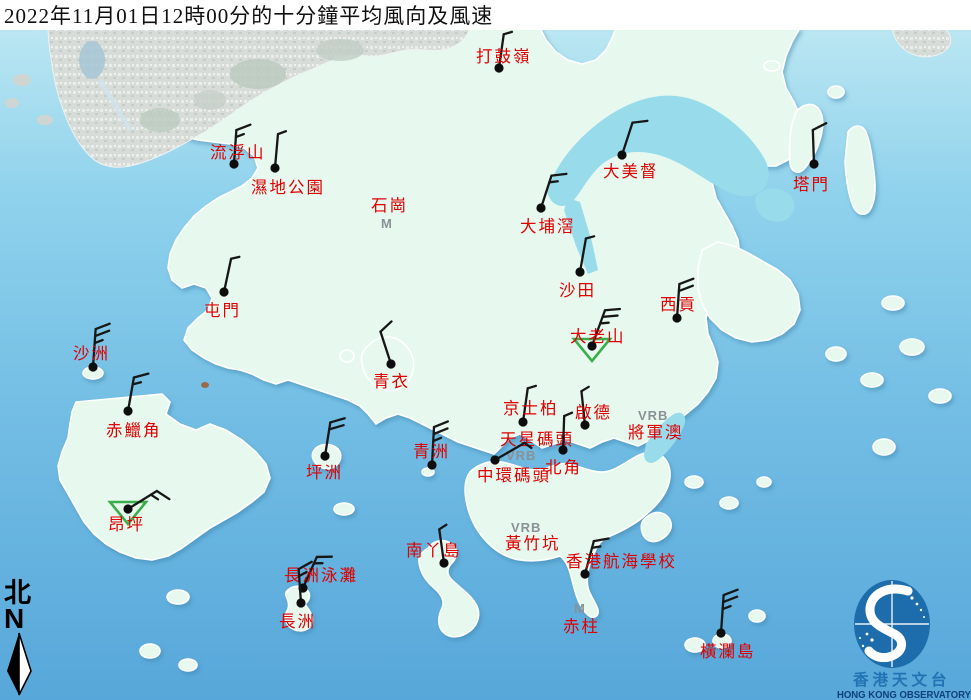 The height and width of the screenshot is (700, 971). I want to click on station-kings-park: 京士柏, so click(531, 405).